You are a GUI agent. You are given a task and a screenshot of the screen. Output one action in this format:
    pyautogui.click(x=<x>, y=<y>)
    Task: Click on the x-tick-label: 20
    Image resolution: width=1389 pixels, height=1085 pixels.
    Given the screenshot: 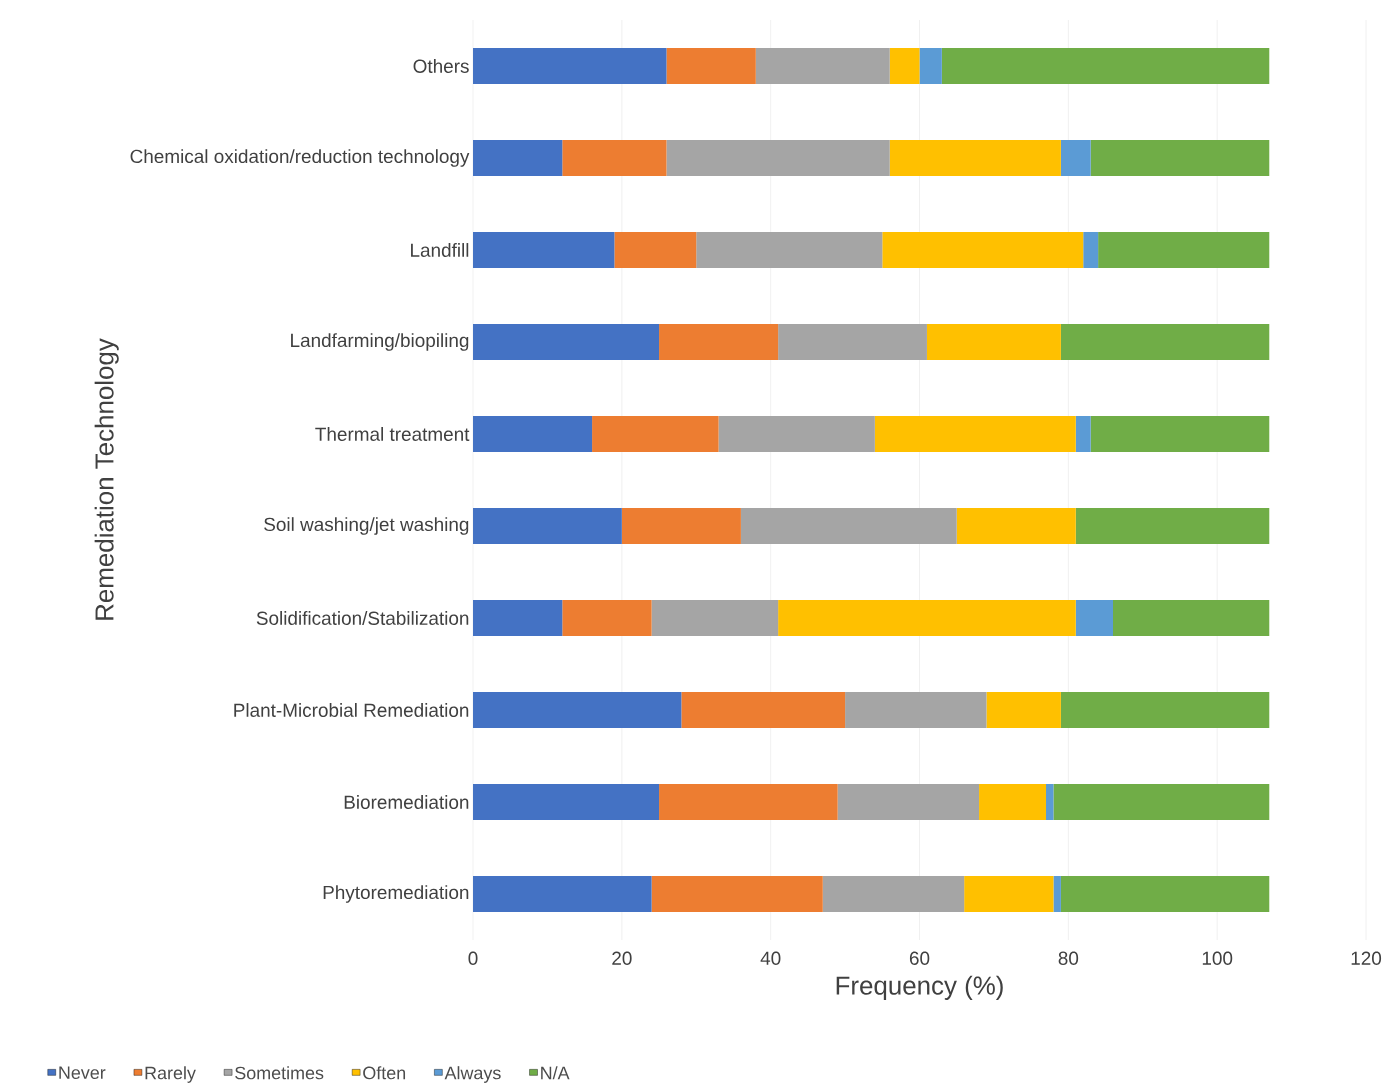 What is the action you would take?
    pyautogui.click(x=622, y=958)
    